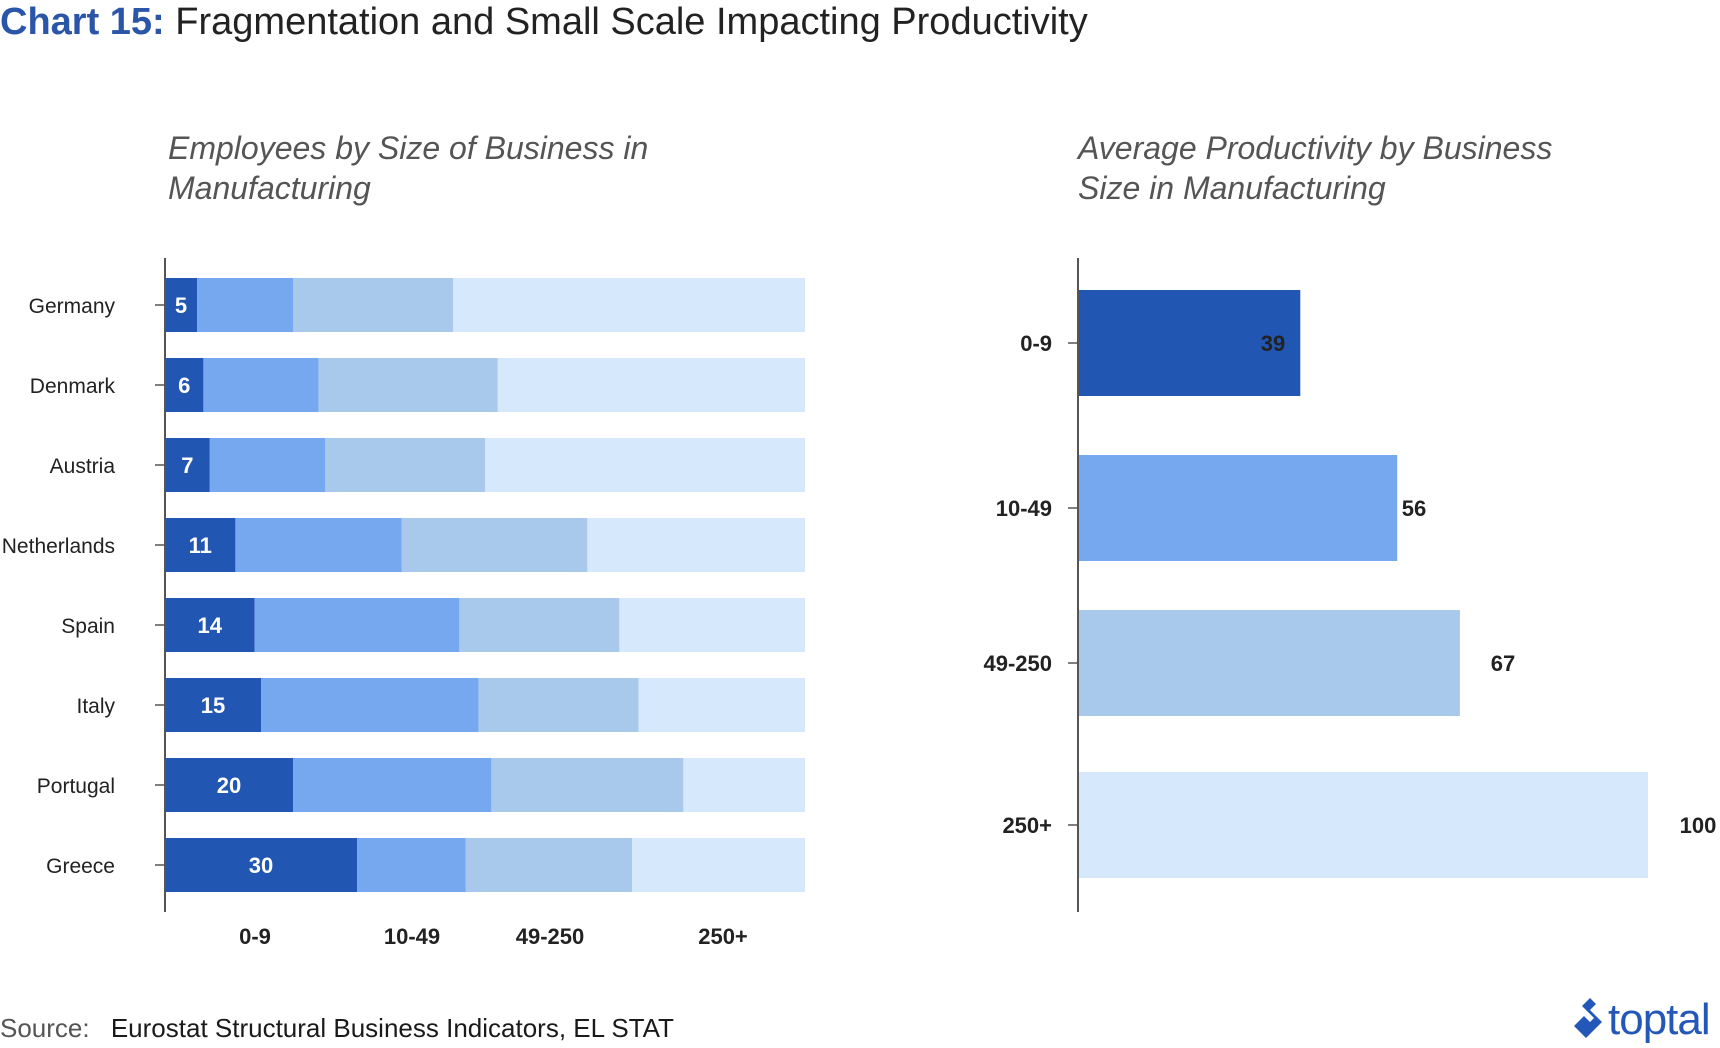  Describe the element at coordinates (1017, 663) in the screenshot. I see `y-tick-label: 49-250` at that location.